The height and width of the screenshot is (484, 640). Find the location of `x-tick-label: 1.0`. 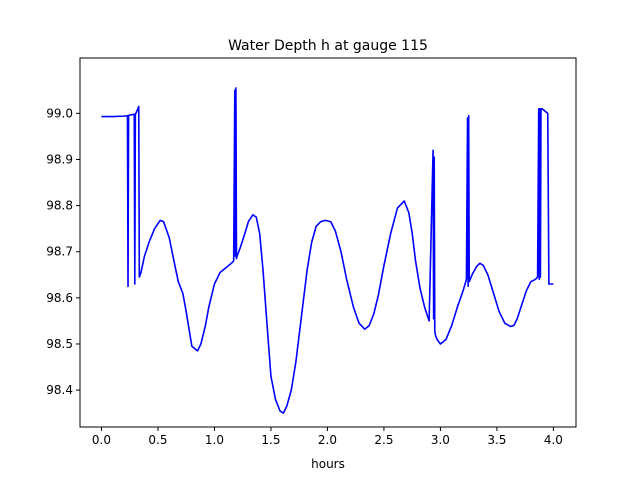

x-tick-label: 1.0 is located at coordinates (214, 440).